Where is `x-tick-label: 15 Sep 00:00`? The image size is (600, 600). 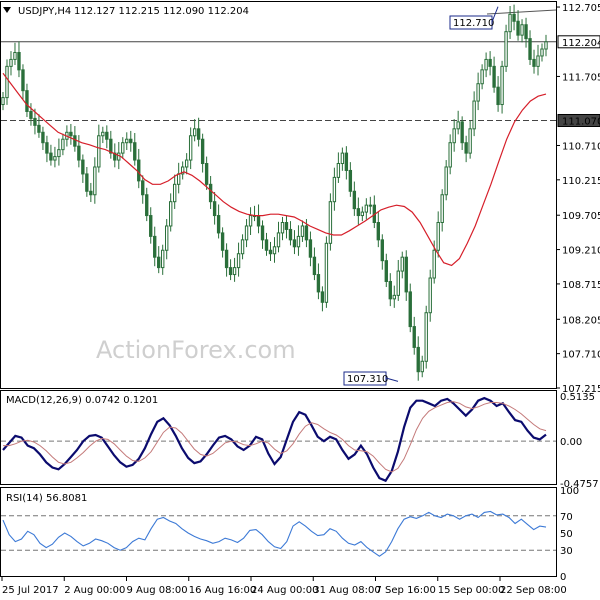
x-tick-label: 15 Sep 00:00 is located at coordinates (471, 590).